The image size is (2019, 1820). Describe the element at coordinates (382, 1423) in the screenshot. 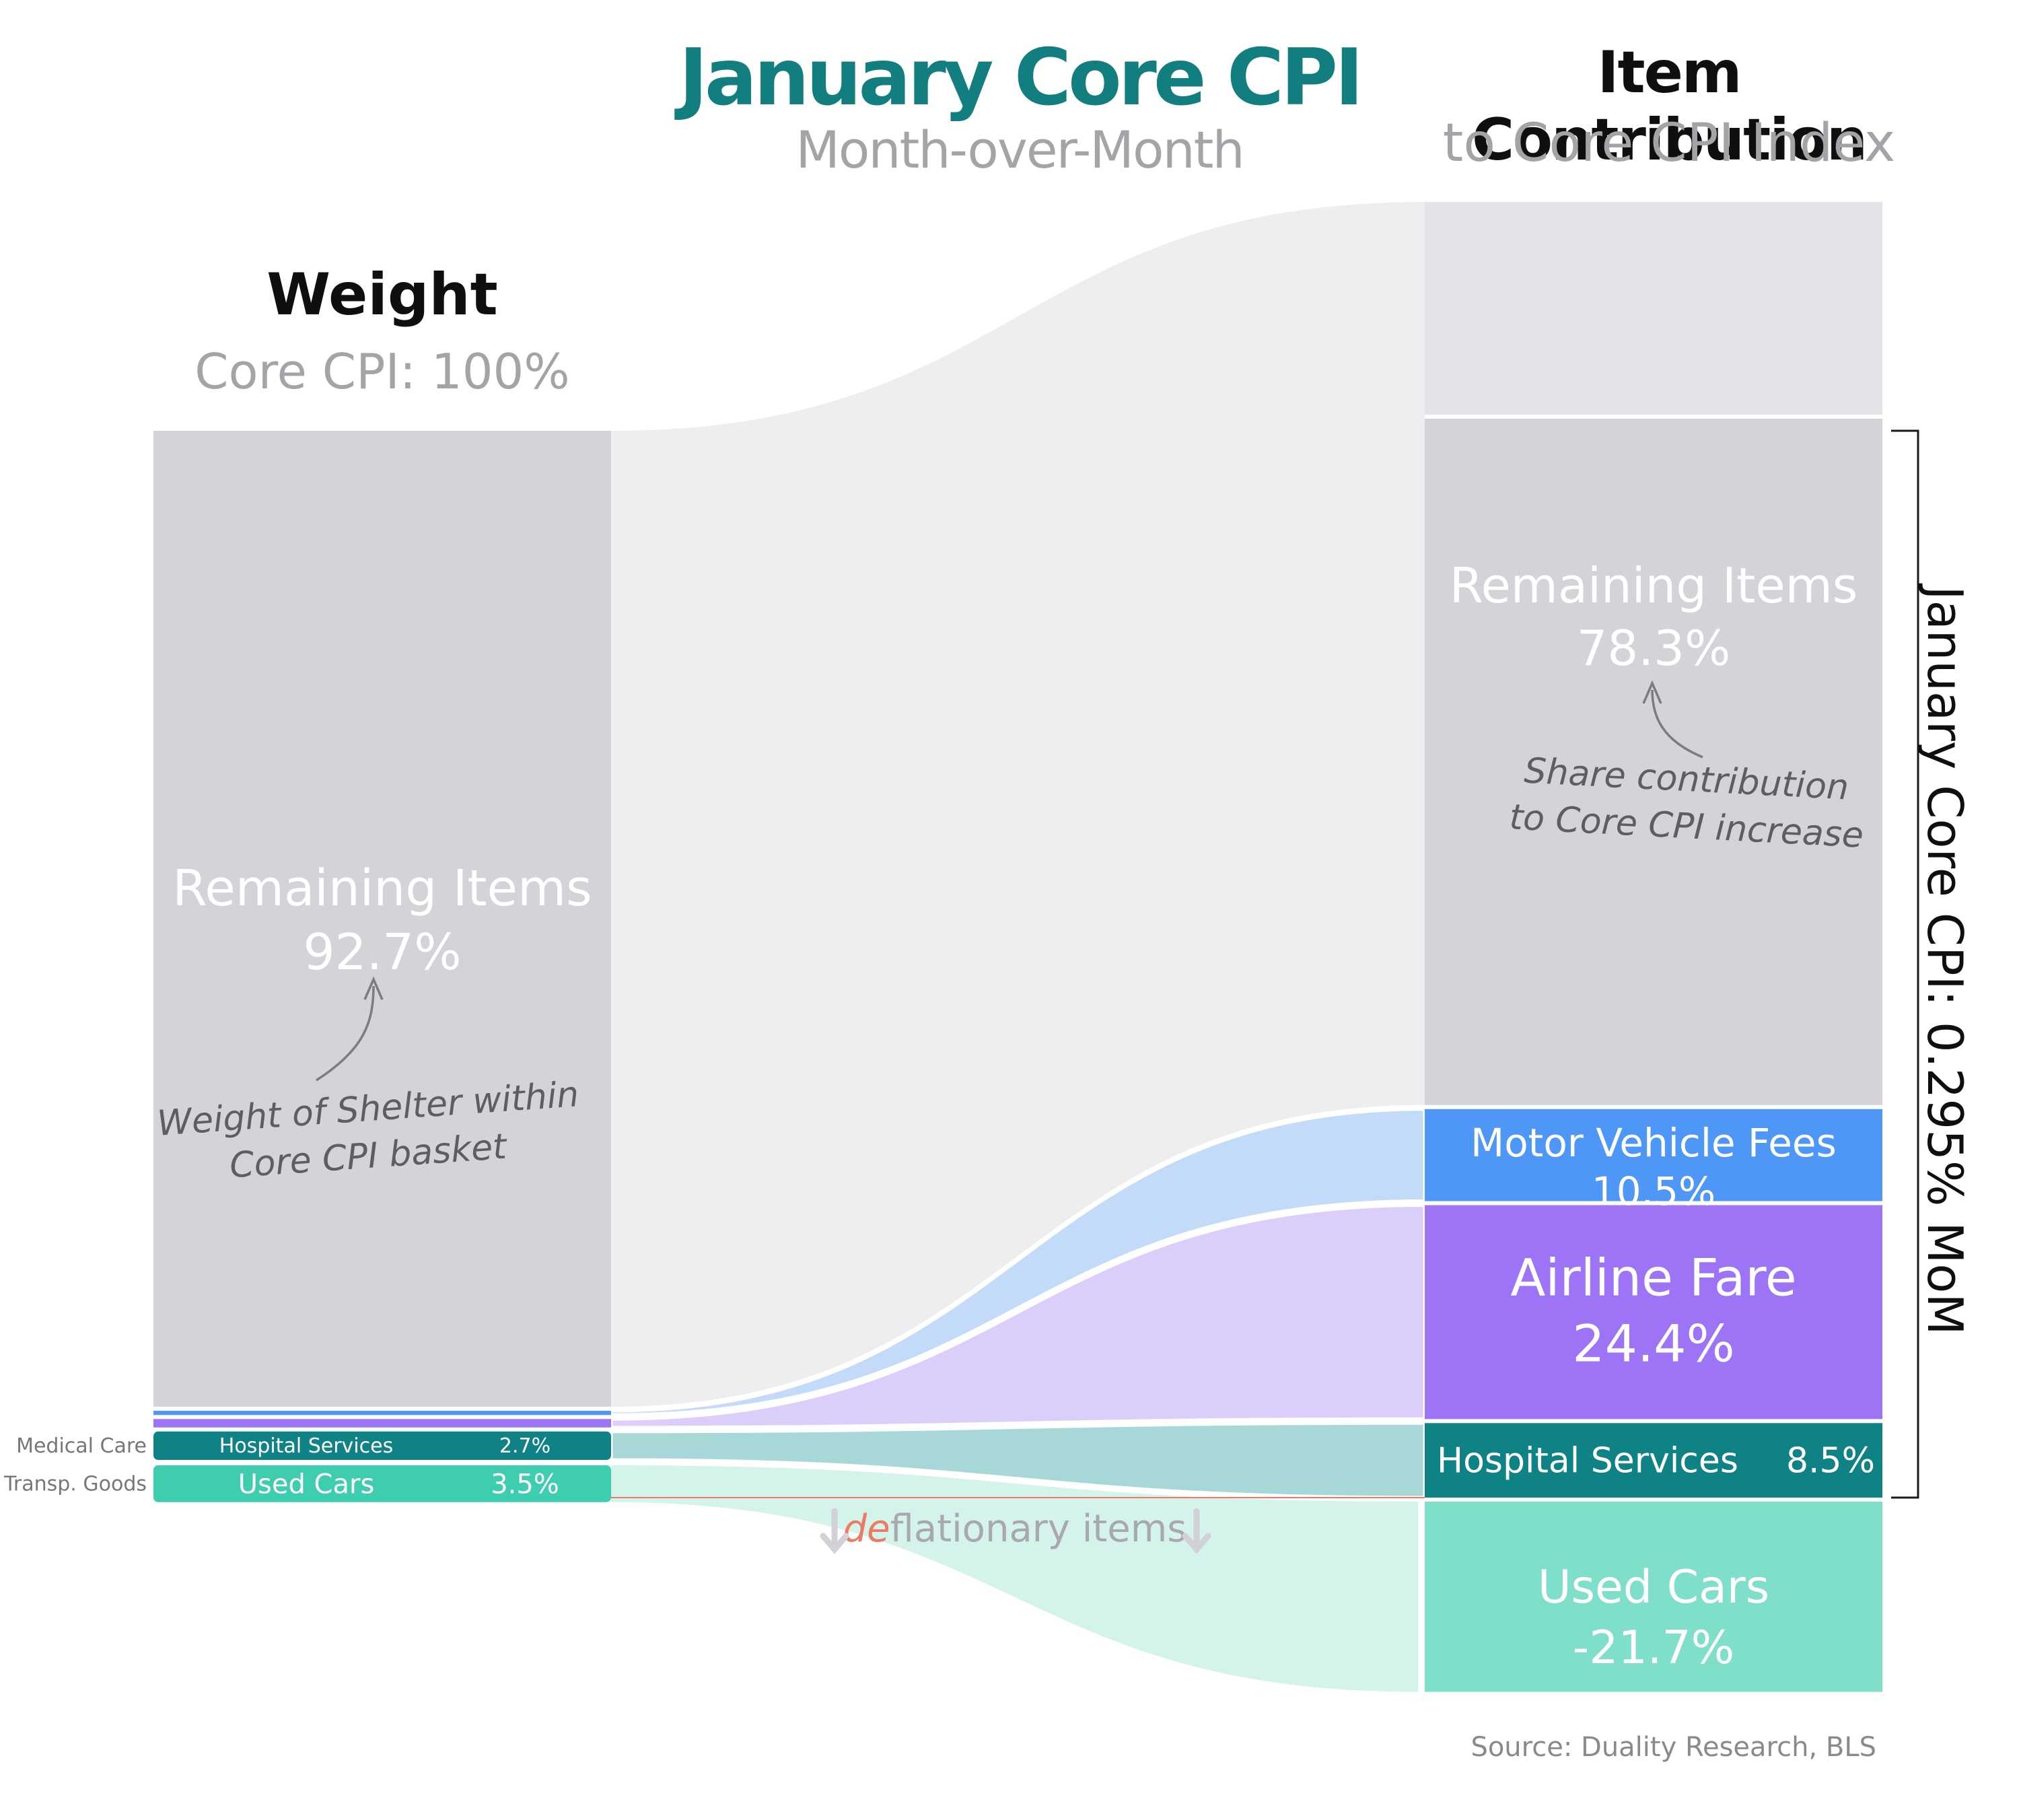

I see `left-node-airline-fare` at that location.